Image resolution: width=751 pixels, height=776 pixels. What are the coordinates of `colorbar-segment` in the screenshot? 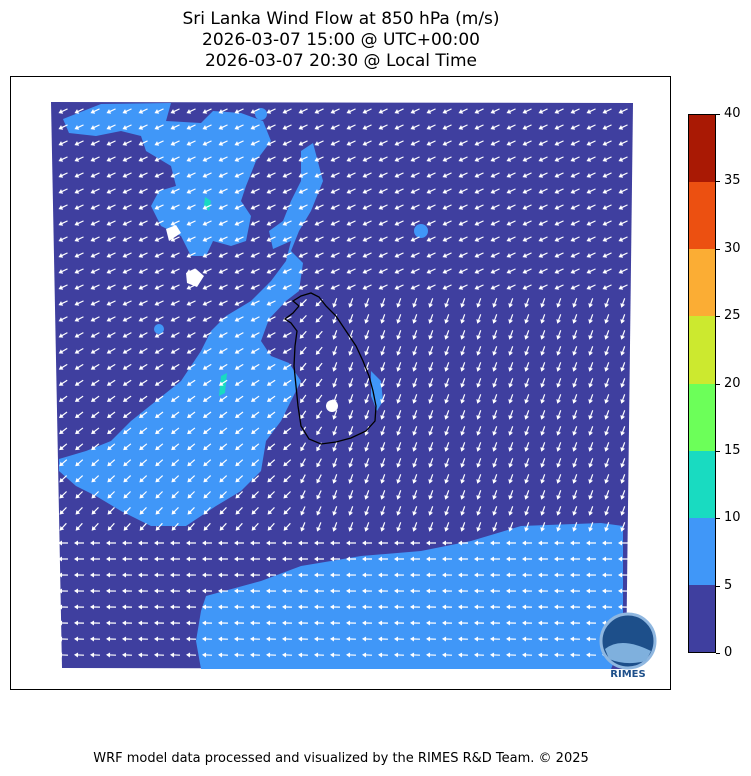 It's located at (702, 216).